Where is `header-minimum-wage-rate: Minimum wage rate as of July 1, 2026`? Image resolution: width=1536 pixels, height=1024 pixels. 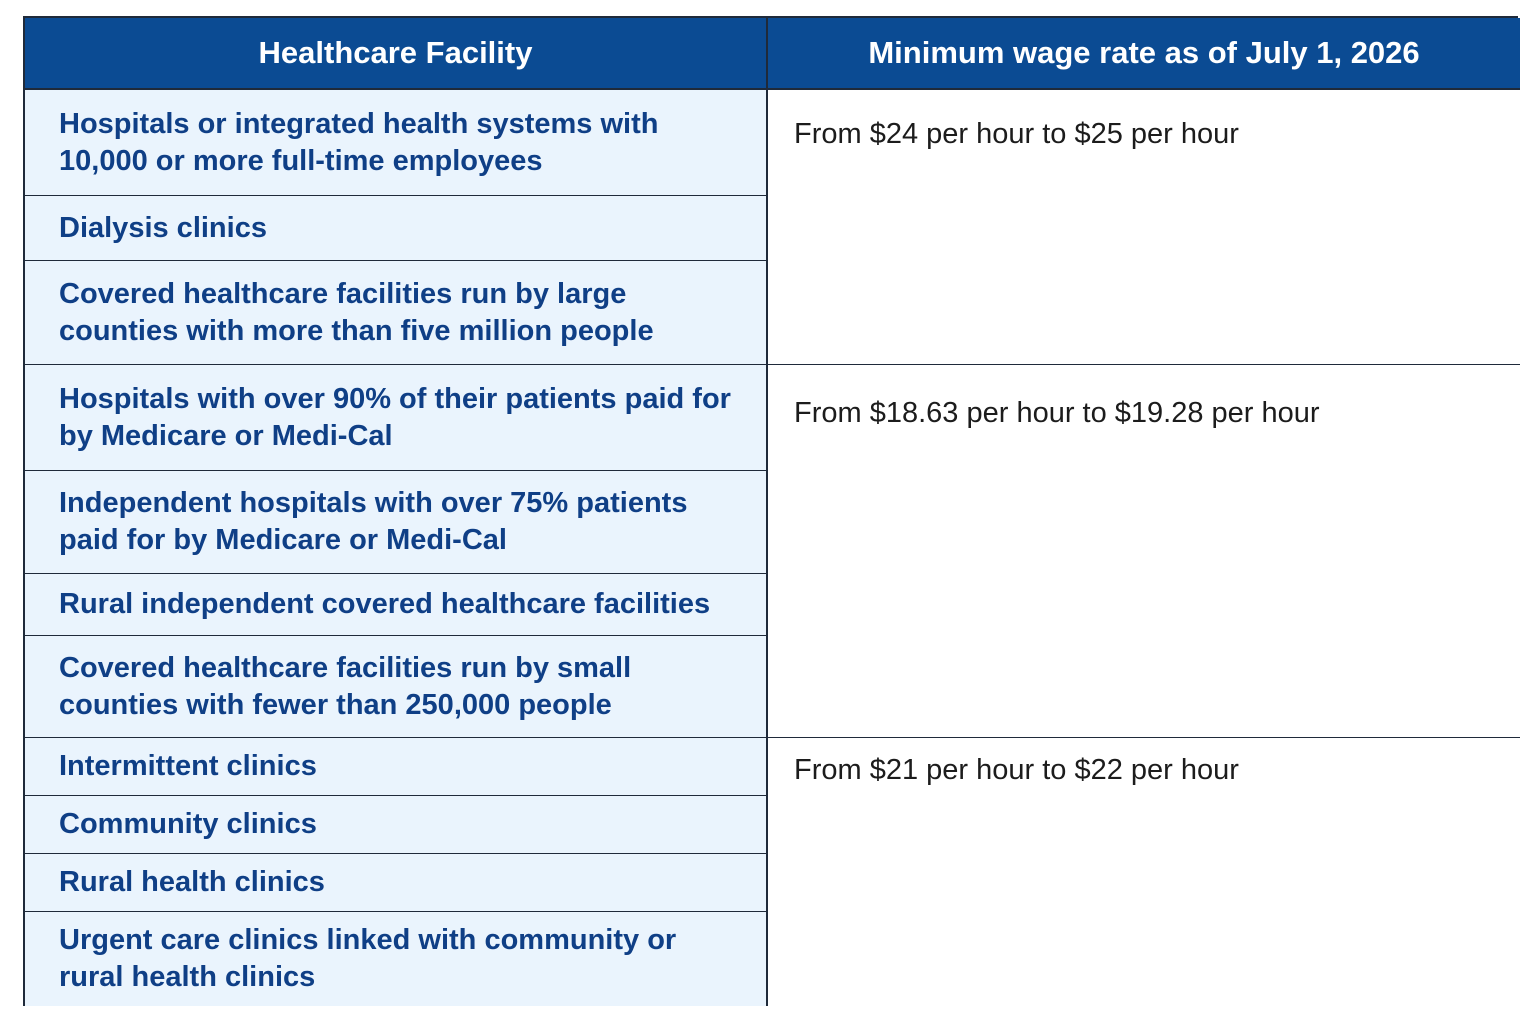
header-minimum-wage-rate: Minimum wage rate as of July 1, 2026 is located at coordinates (1144, 54).